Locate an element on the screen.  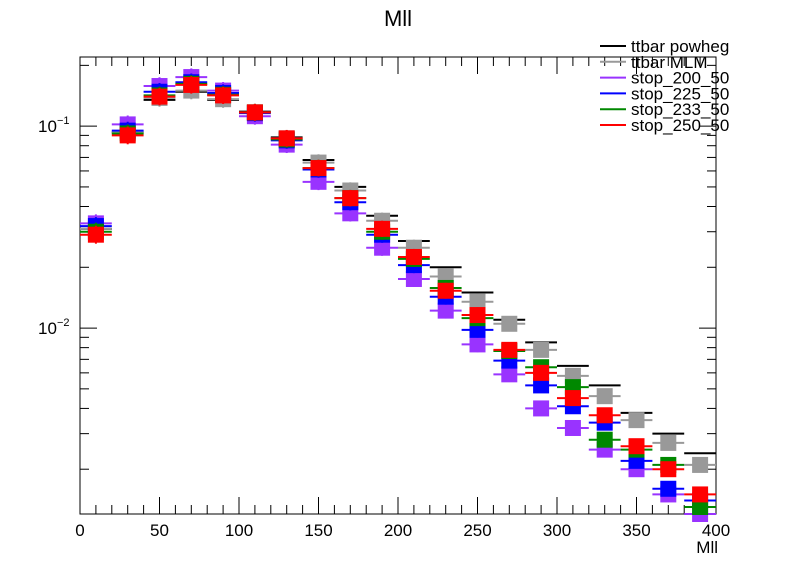
legend-entry: stop_233_50 is located at coordinates (680, 109).